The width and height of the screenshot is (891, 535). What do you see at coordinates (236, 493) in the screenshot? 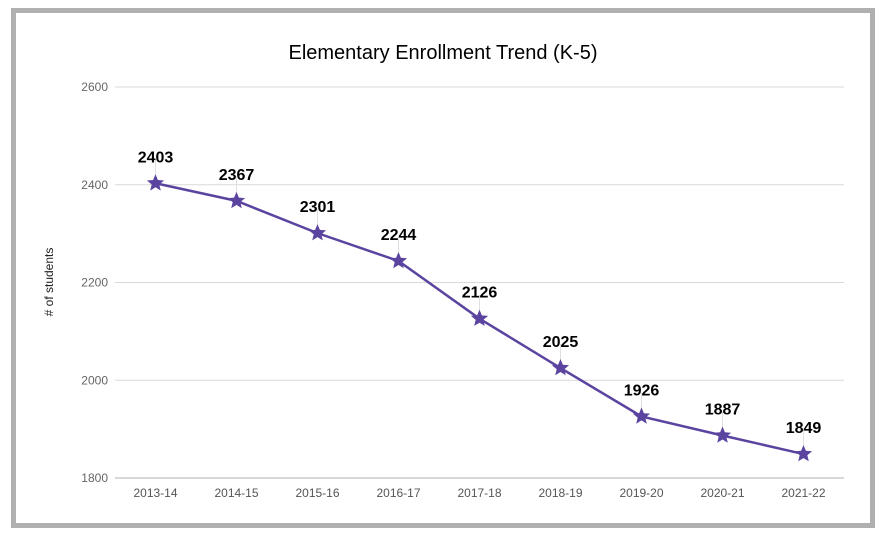
I see `x-tick-label: 2014-15` at bounding box center [236, 493].